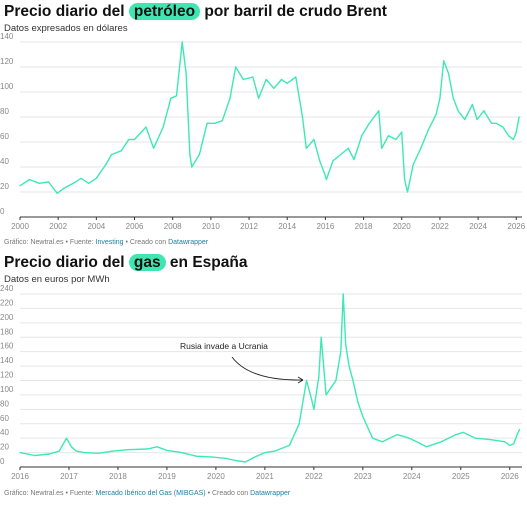 This screenshot has height=511, width=527. What do you see at coordinates (4, 432) in the screenshot?
I see `y-tick-label: 40` at bounding box center [4, 432].